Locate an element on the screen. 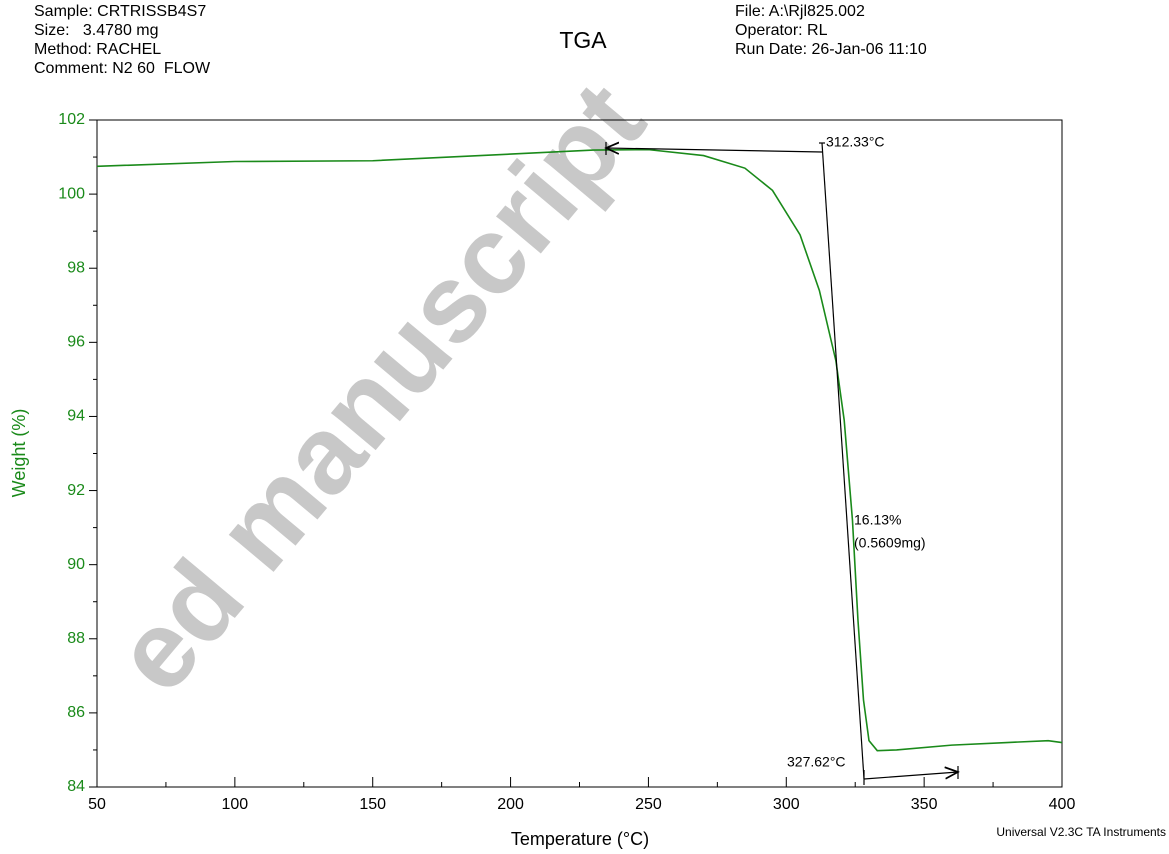  info-text: Method: RACHEL is located at coordinates (97, 49).